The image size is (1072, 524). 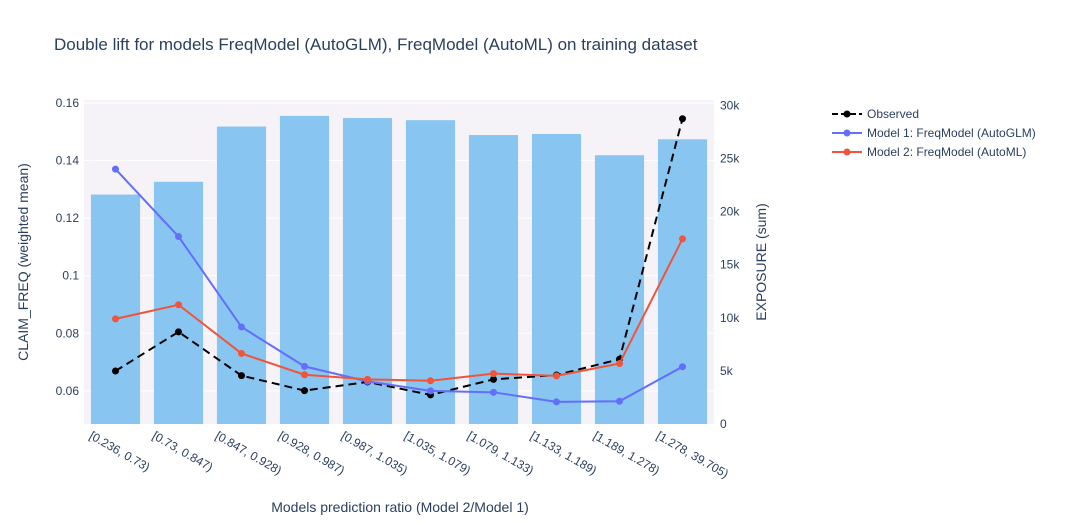 What do you see at coordinates (68, 160) in the screenshot?
I see `left-tick-label: 0.14` at bounding box center [68, 160].